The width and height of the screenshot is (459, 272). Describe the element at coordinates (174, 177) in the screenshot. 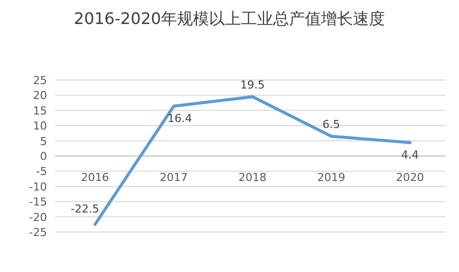

I see `x-tick-label: 2017` at that location.